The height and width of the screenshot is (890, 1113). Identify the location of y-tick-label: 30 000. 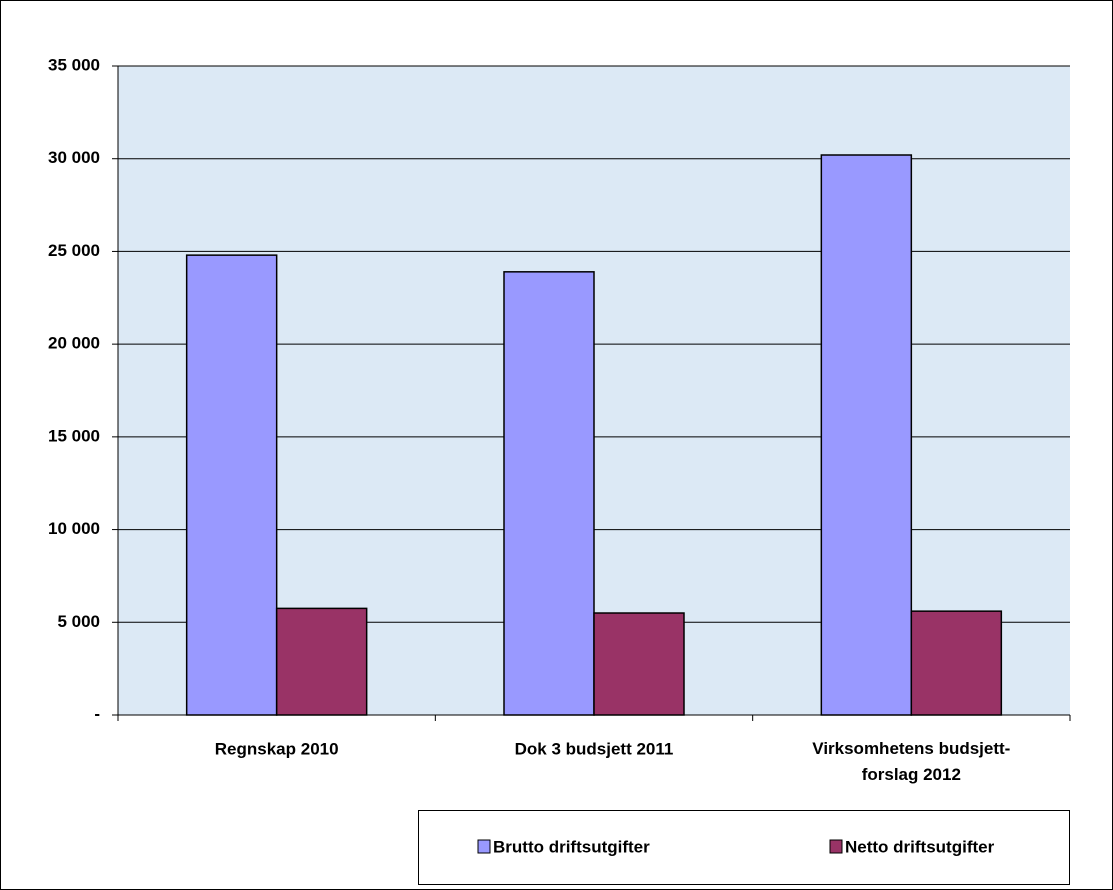
(74, 157).